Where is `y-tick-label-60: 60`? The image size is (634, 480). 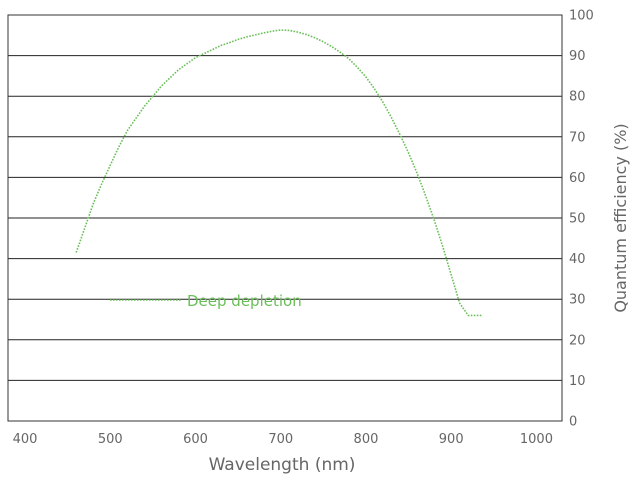
y-tick-label-60: 60 is located at coordinates (577, 178).